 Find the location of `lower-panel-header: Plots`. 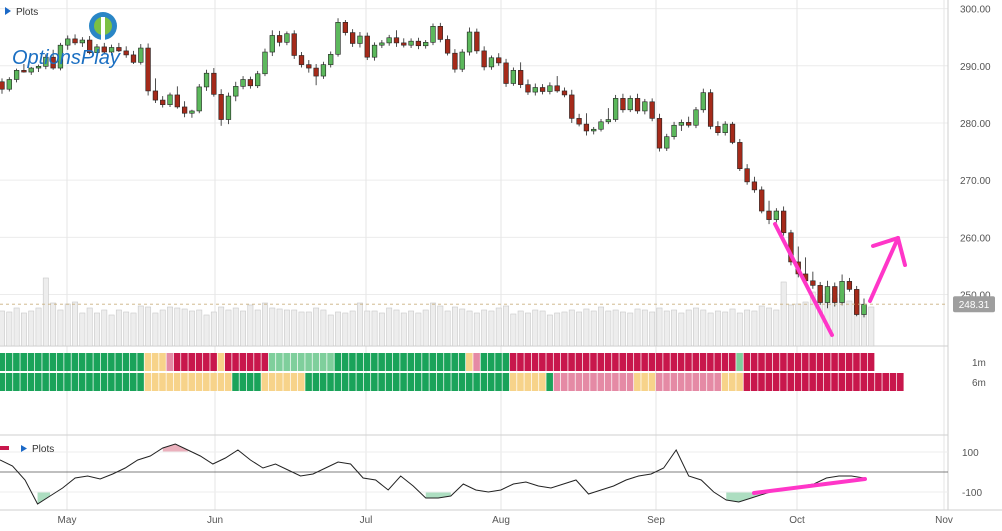

lower-panel-header: Plots is located at coordinates (27, 449).